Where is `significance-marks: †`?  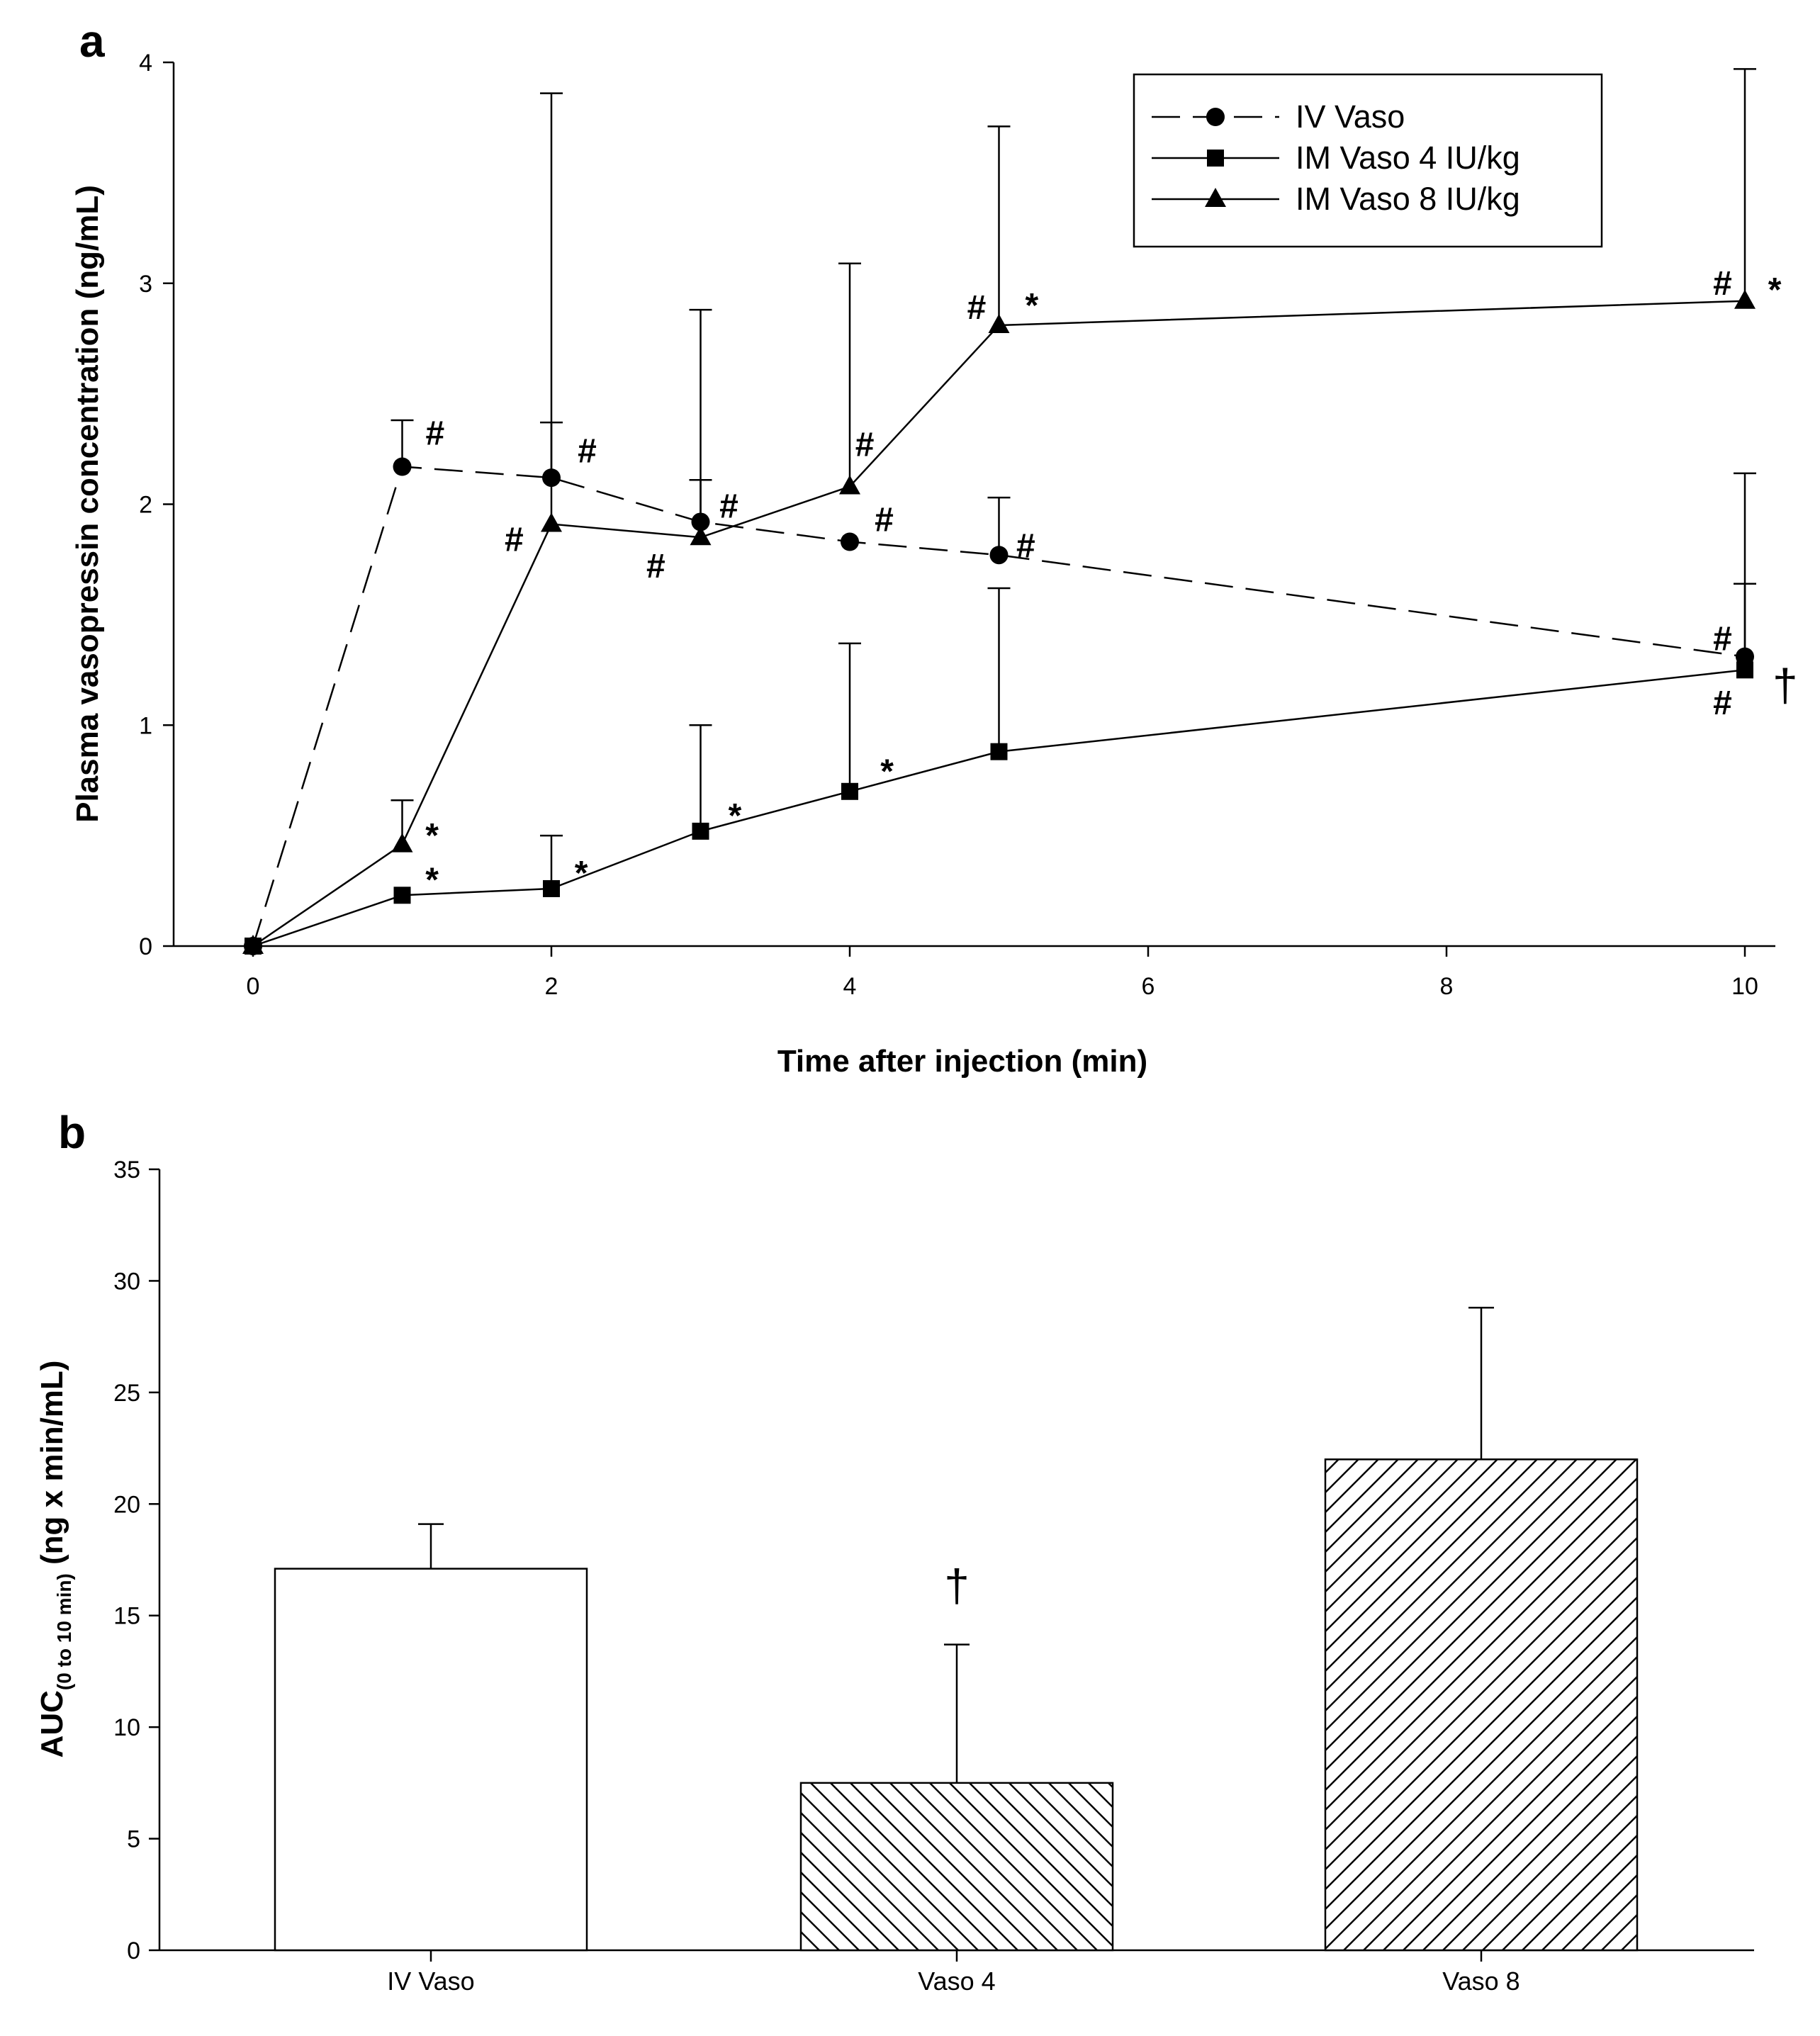 significance-marks: † is located at coordinates (957, 1586).